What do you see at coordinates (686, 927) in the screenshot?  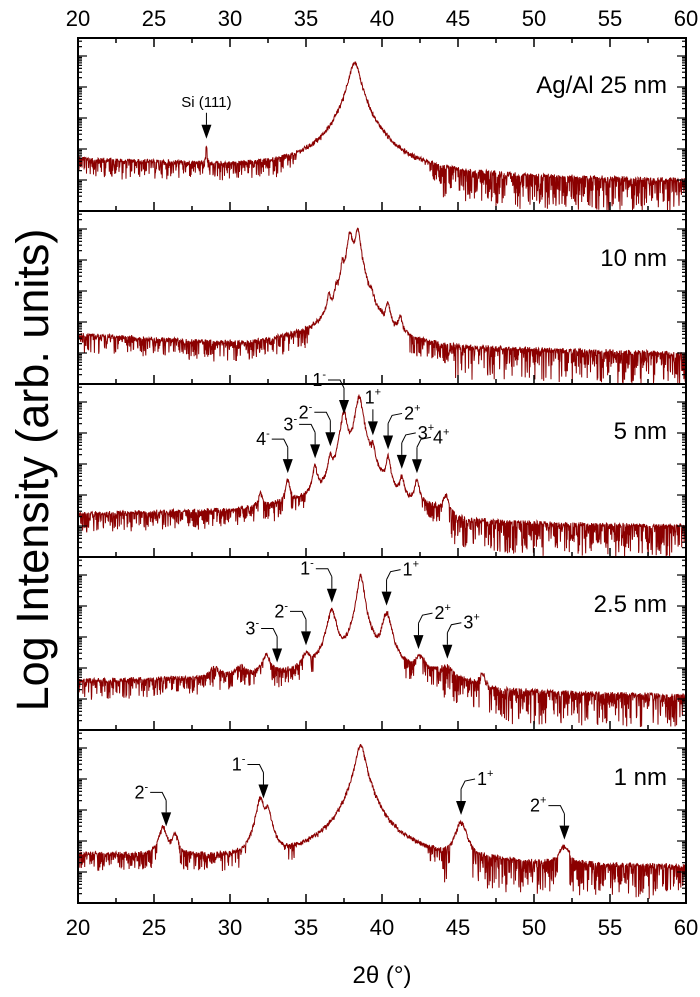 I see `x-tick-label-bottom: 60` at bounding box center [686, 927].